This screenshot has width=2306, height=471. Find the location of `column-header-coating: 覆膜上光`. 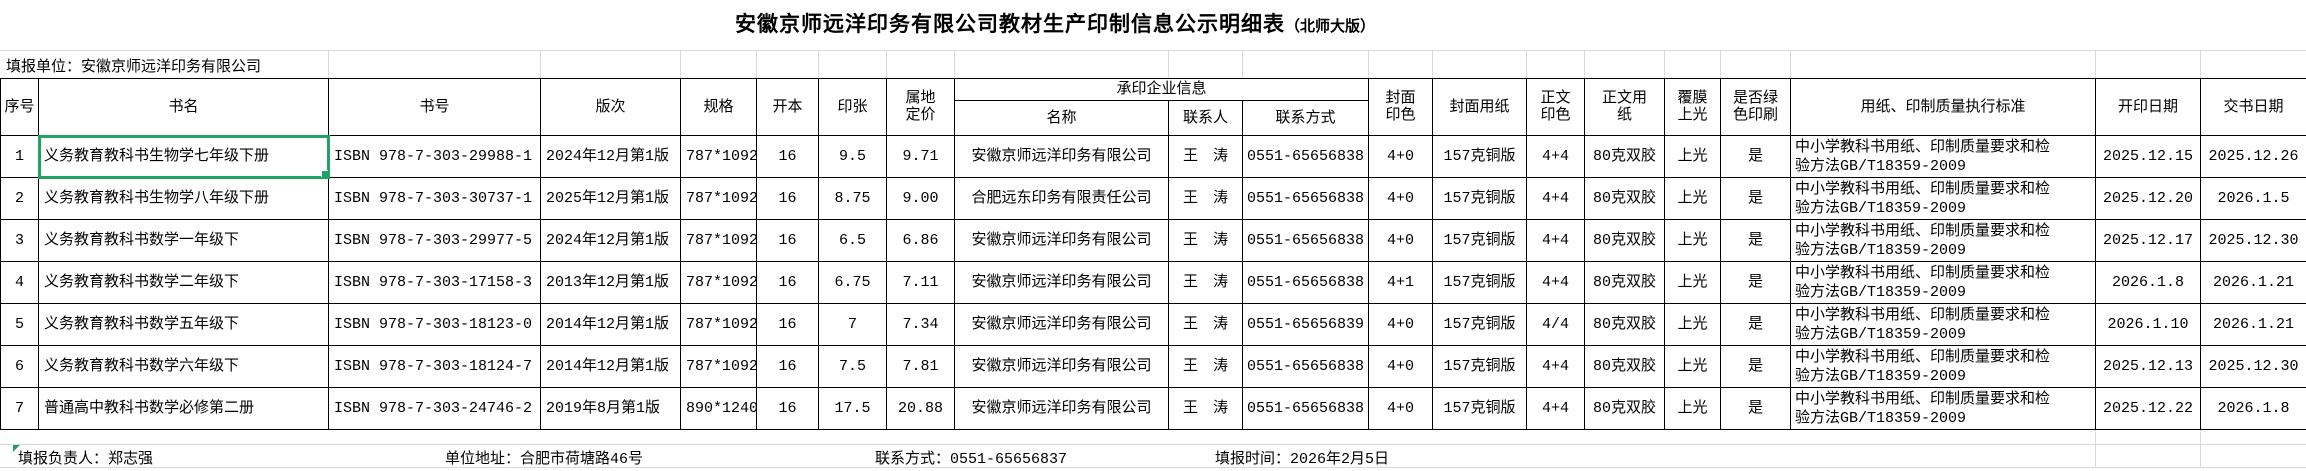

column-header-coating: 覆膜上光 is located at coordinates (1692, 107).